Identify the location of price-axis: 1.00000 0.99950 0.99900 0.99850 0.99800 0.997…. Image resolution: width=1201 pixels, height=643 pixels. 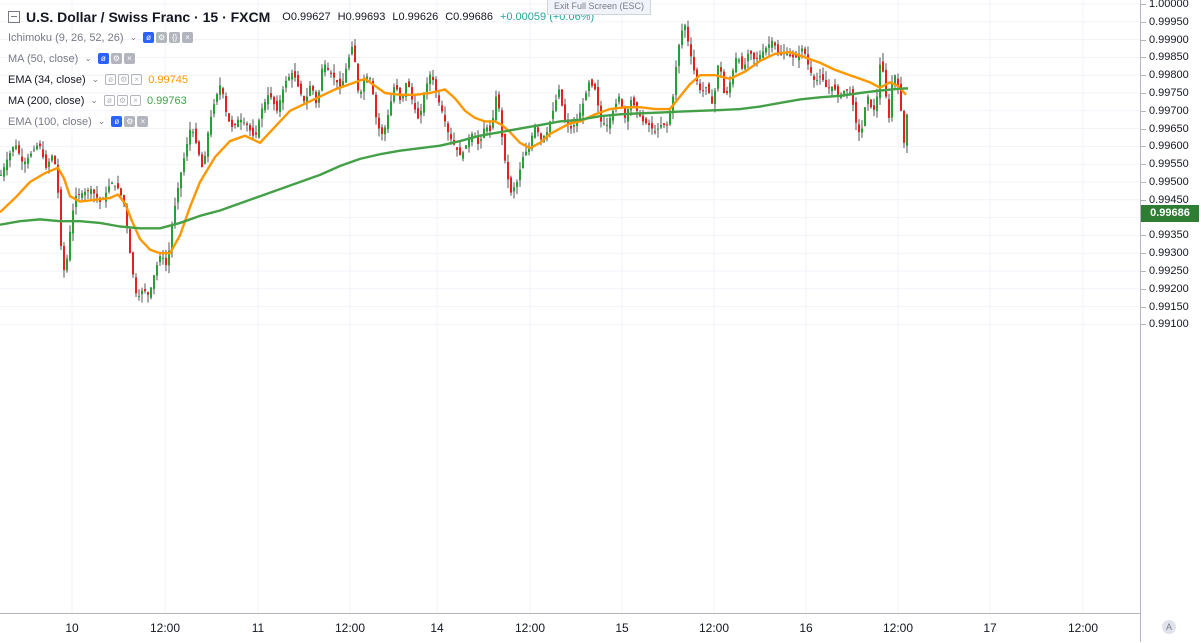
(1170, 321).